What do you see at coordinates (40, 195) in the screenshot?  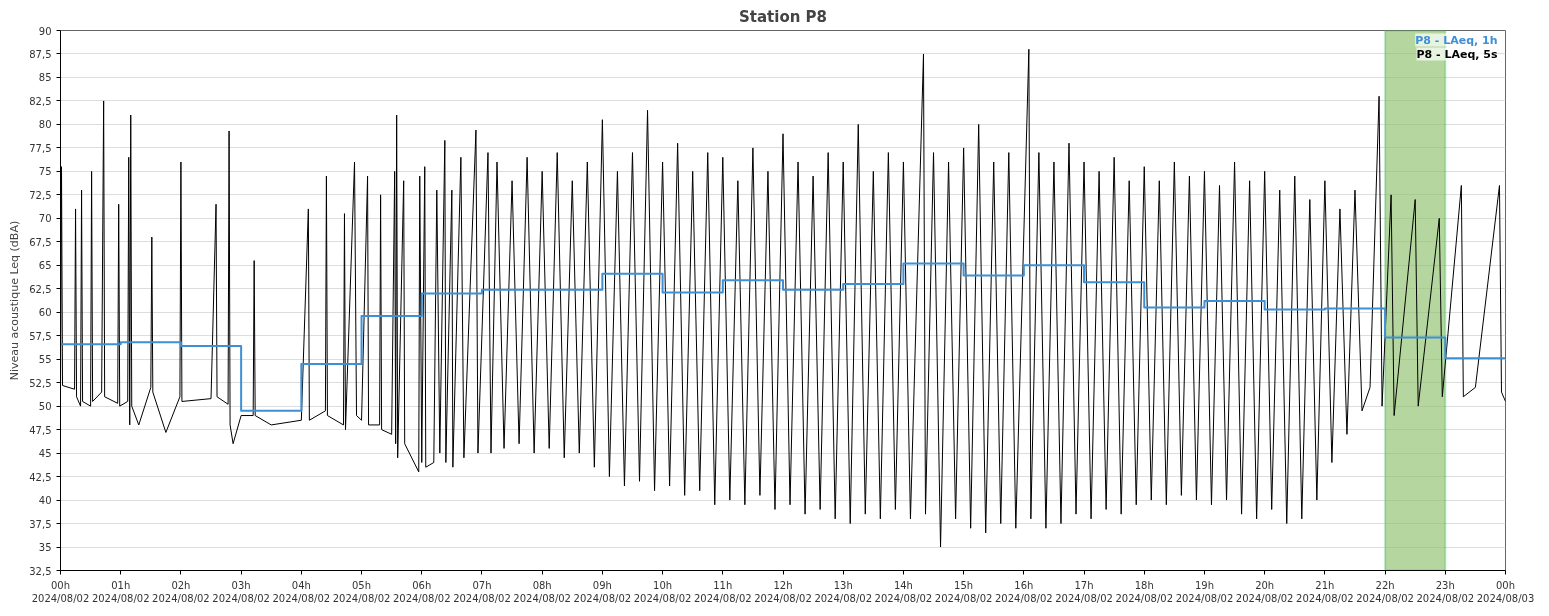 I see `y-tick-label: 72,5` at bounding box center [40, 195].